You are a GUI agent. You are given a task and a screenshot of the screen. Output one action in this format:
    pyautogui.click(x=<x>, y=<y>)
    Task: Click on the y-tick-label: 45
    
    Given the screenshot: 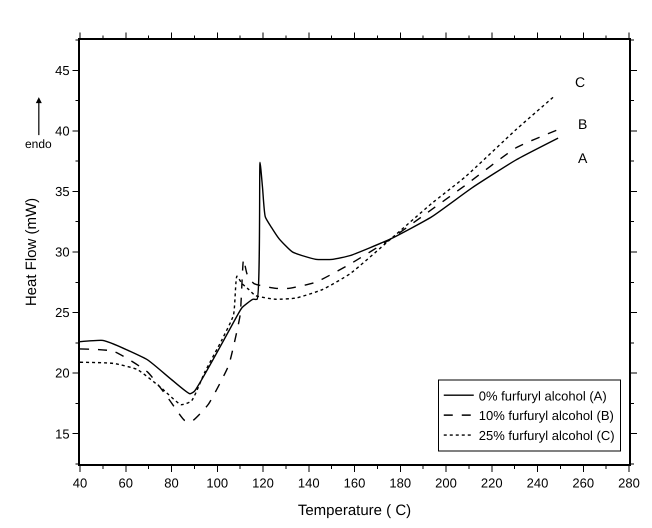 What is the action you would take?
    pyautogui.click(x=62, y=70)
    